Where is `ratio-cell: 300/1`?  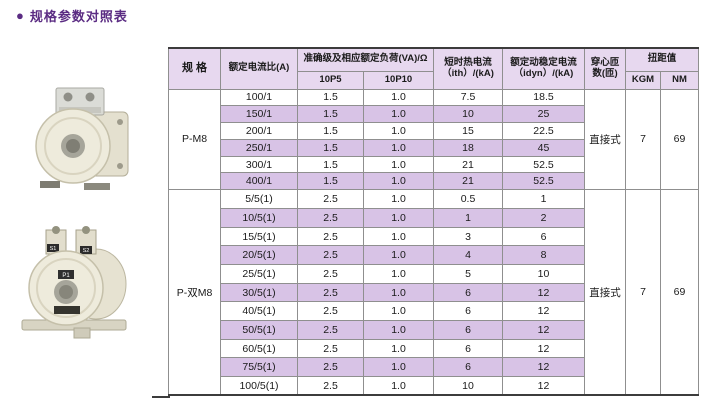
ratio-cell: 300/1 is located at coordinates (259, 164).